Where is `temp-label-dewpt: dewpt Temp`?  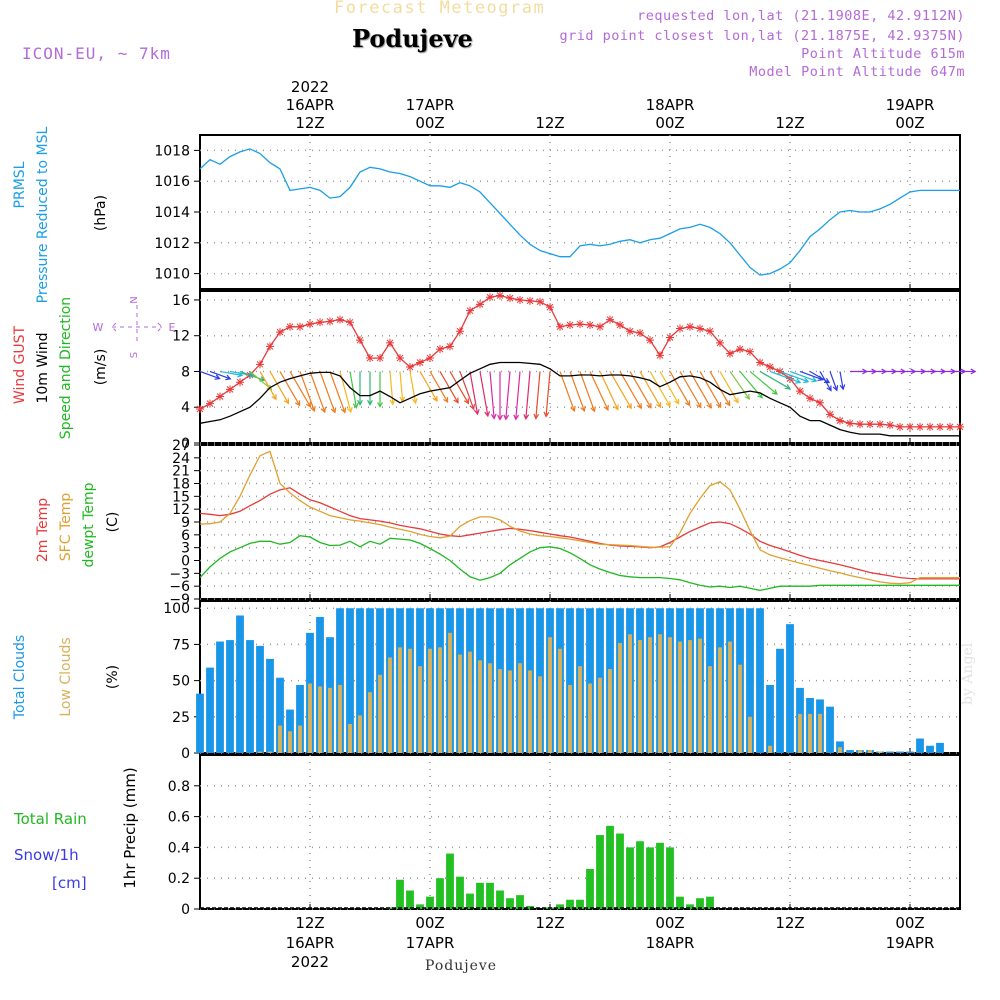
temp-label-dewpt: dewpt Temp is located at coordinates (89, 524).